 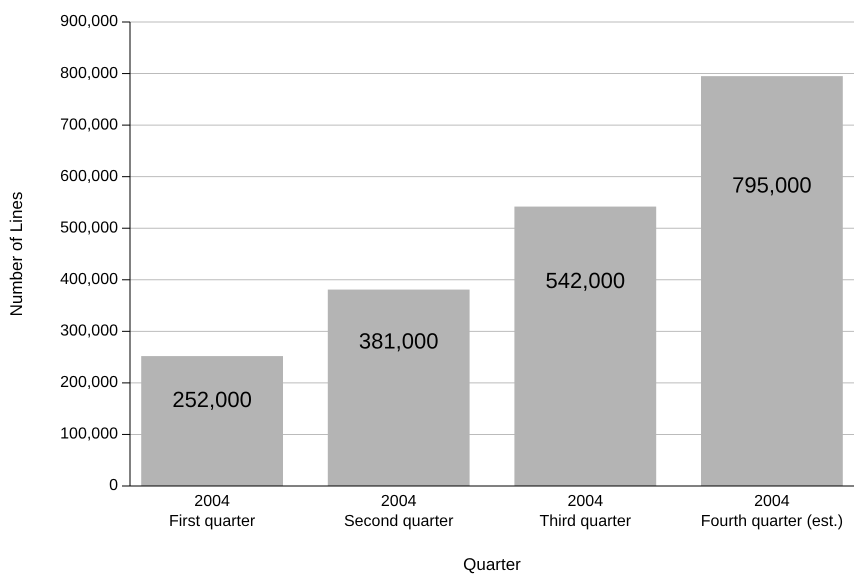 What do you see at coordinates (89, 73) in the screenshot?
I see `y-tick-label: 800,000` at bounding box center [89, 73].